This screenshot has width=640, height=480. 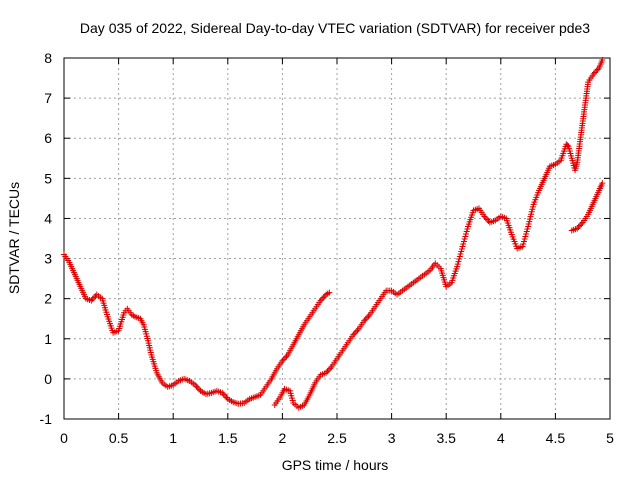 What do you see at coordinates (48, 259) in the screenshot?
I see `y-tick-label: 3` at bounding box center [48, 259].